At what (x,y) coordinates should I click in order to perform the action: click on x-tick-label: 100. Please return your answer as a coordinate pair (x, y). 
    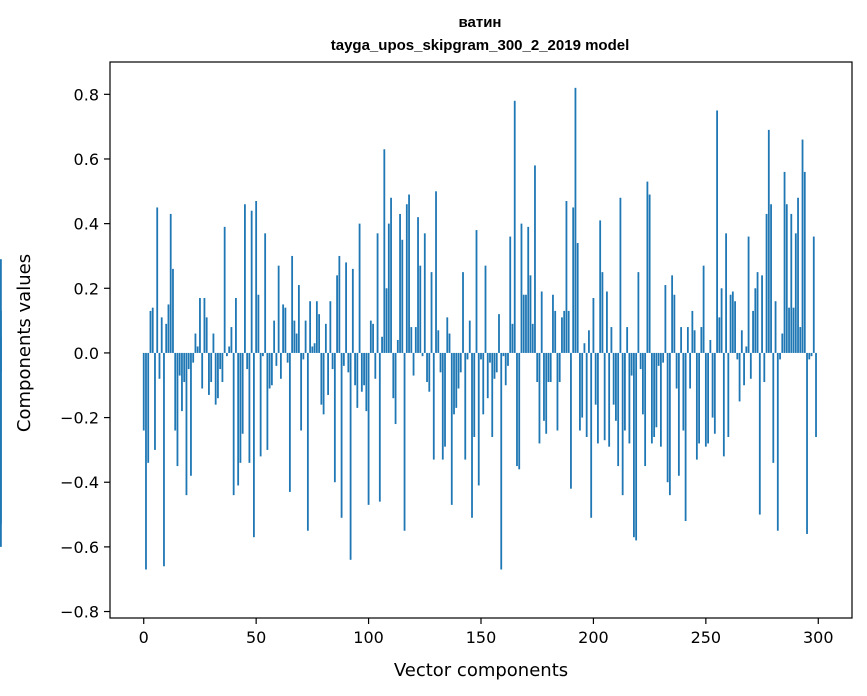
    Looking at the image, I should click on (368, 637).